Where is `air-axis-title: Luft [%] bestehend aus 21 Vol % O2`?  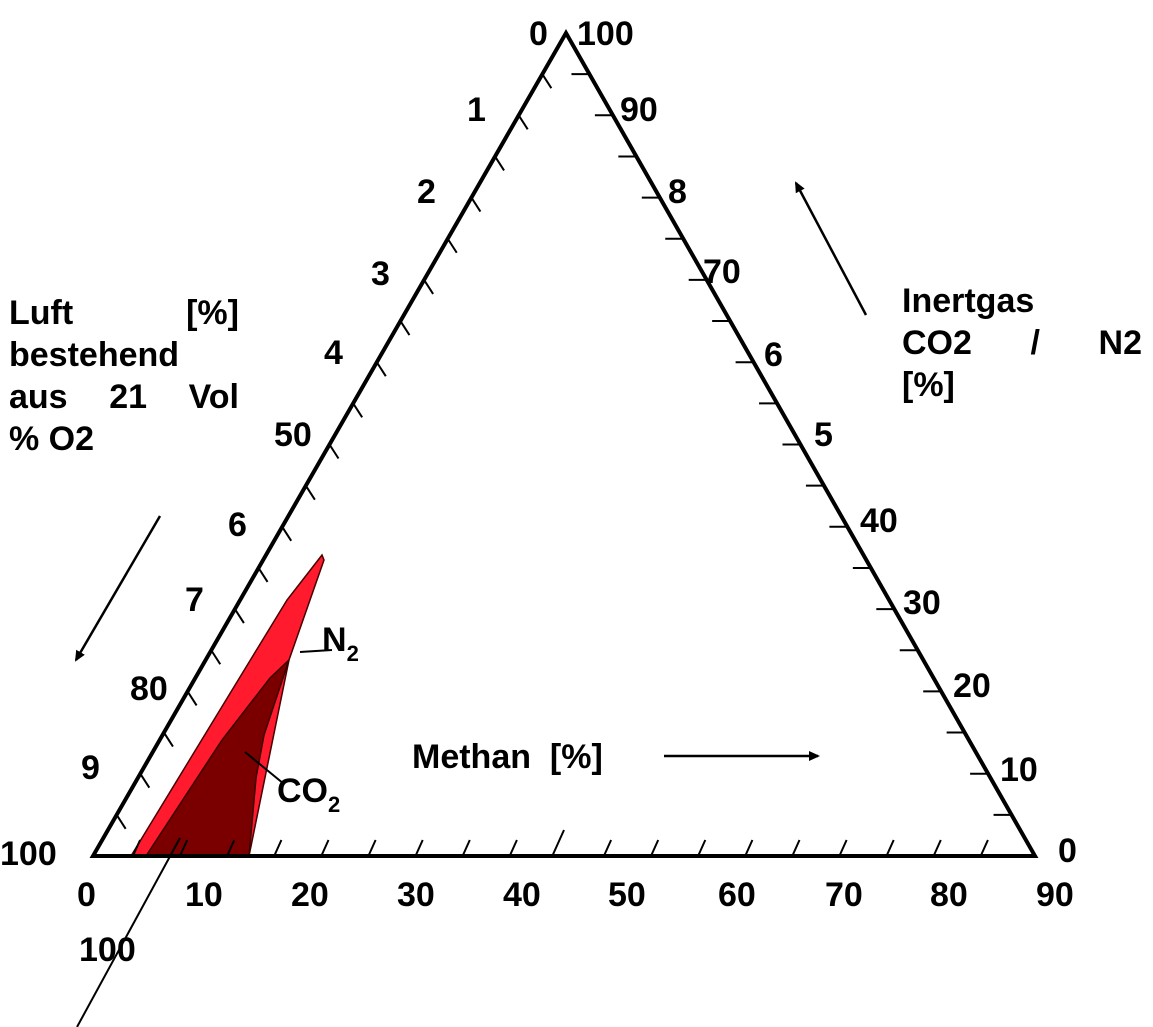 air-axis-title: Luft [%] bestehend aus 21 Vol % O2 is located at coordinates (124, 376).